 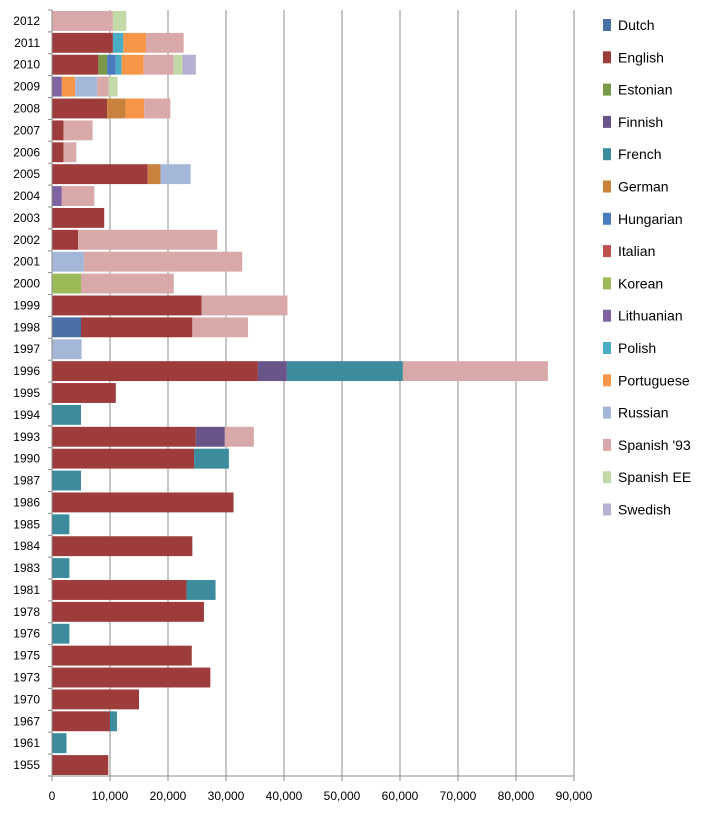 What do you see at coordinates (645, 90) in the screenshot?
I see `legend-label-estonian: Estonian` at bounding box center [645, 90].